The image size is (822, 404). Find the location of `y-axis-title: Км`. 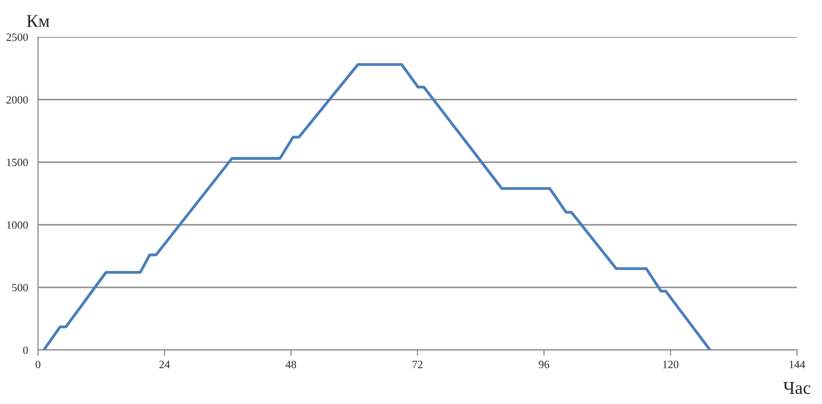

y-axis-title: Км is located at coordinates (38, 21).